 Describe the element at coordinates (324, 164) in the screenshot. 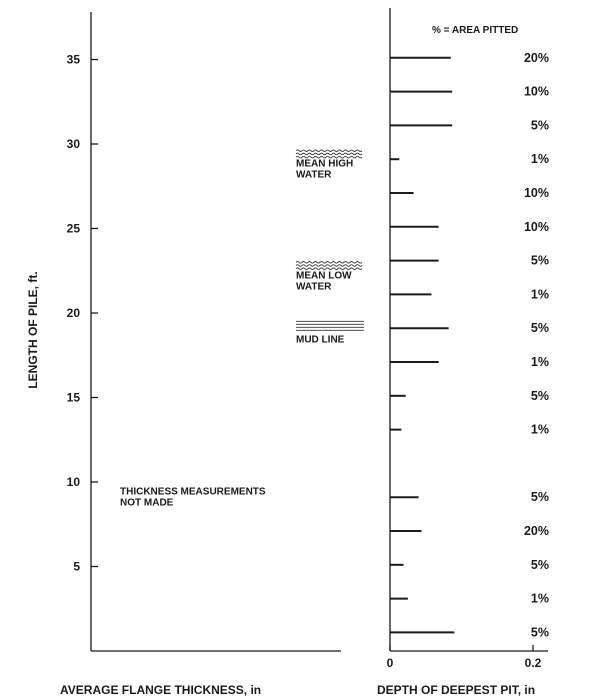

I see `annotation-text: MEAN HIGH` at that location.